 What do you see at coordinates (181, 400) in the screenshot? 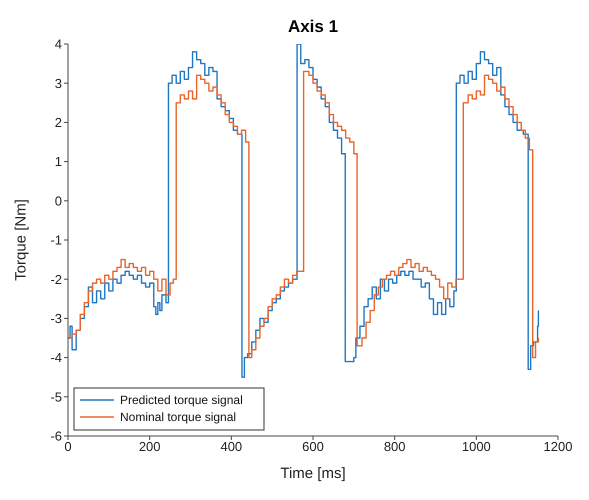
I see `legend-label: Predicted torque signal` at bounding box center [181, 400].